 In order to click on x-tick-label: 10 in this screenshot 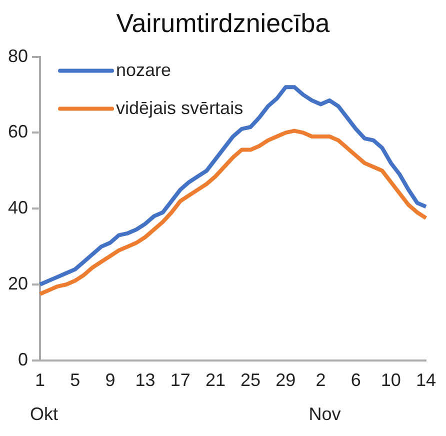, I will do `click(390, 380)`.